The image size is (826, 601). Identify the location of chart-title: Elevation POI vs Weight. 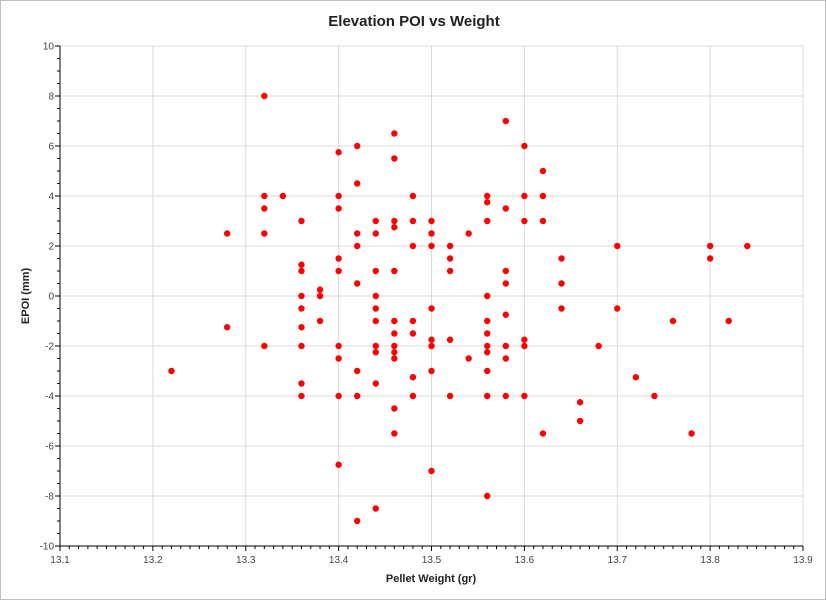
(413, 21).